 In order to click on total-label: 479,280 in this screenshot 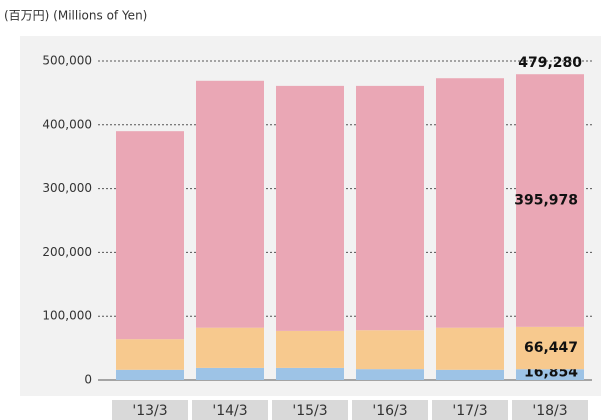, I will do `click(550, 63)`.